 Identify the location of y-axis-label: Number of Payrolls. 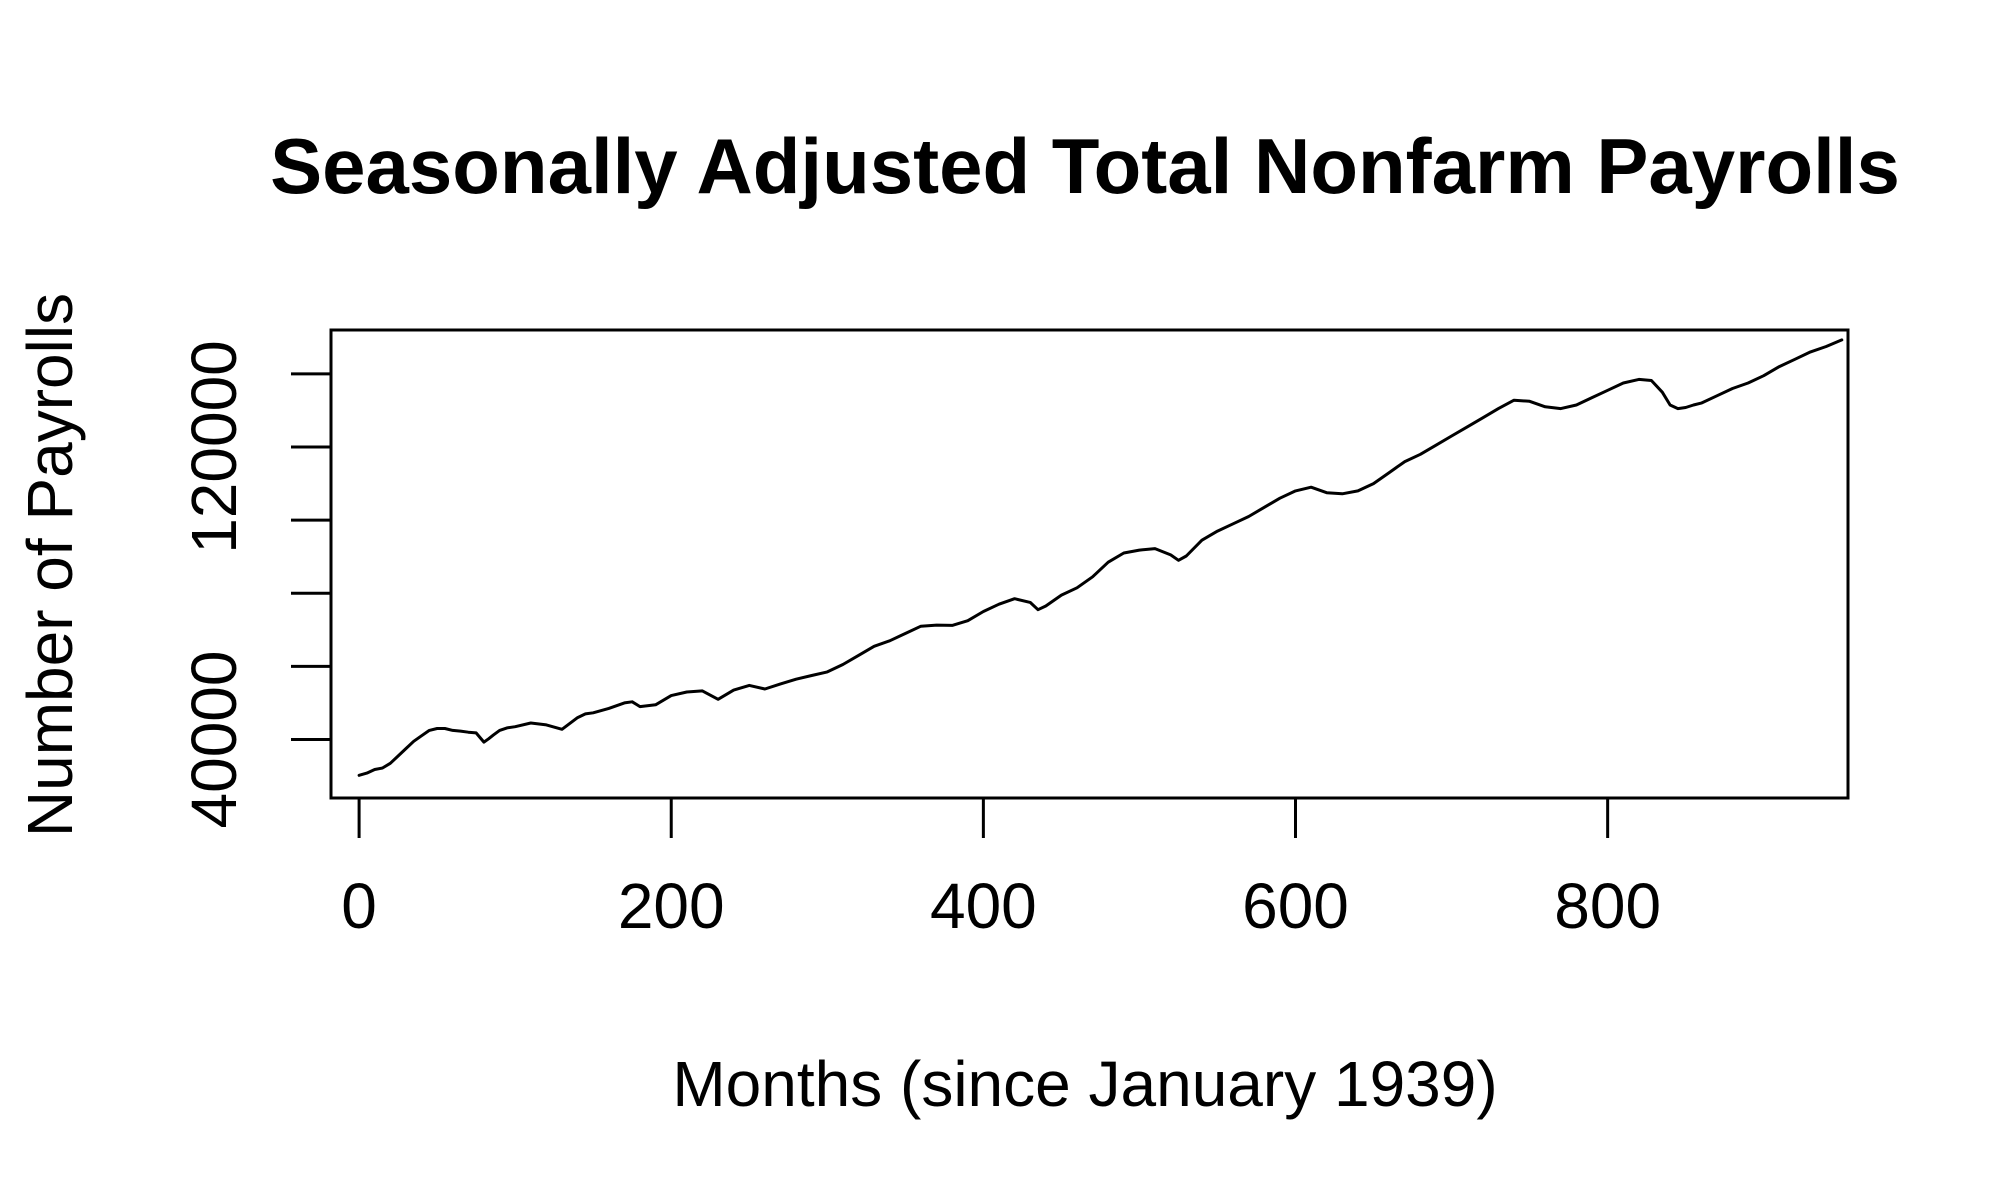
(50, 565).